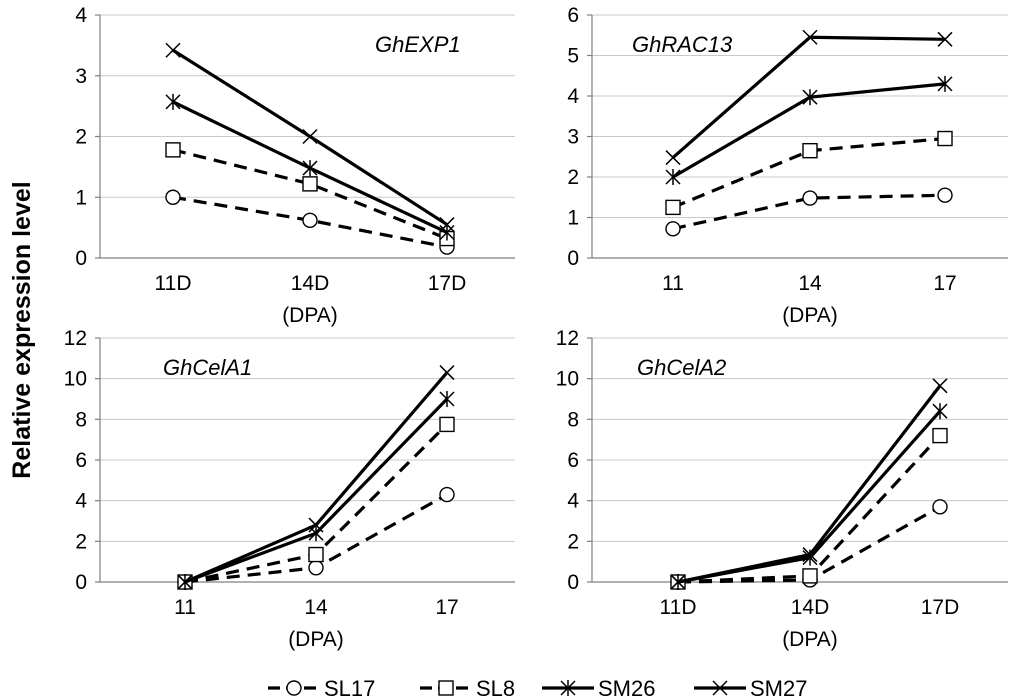 Image resolution: width=1018 pixels, height=700 pixels. I want to click on legend-marker-star, so click(568, 688).